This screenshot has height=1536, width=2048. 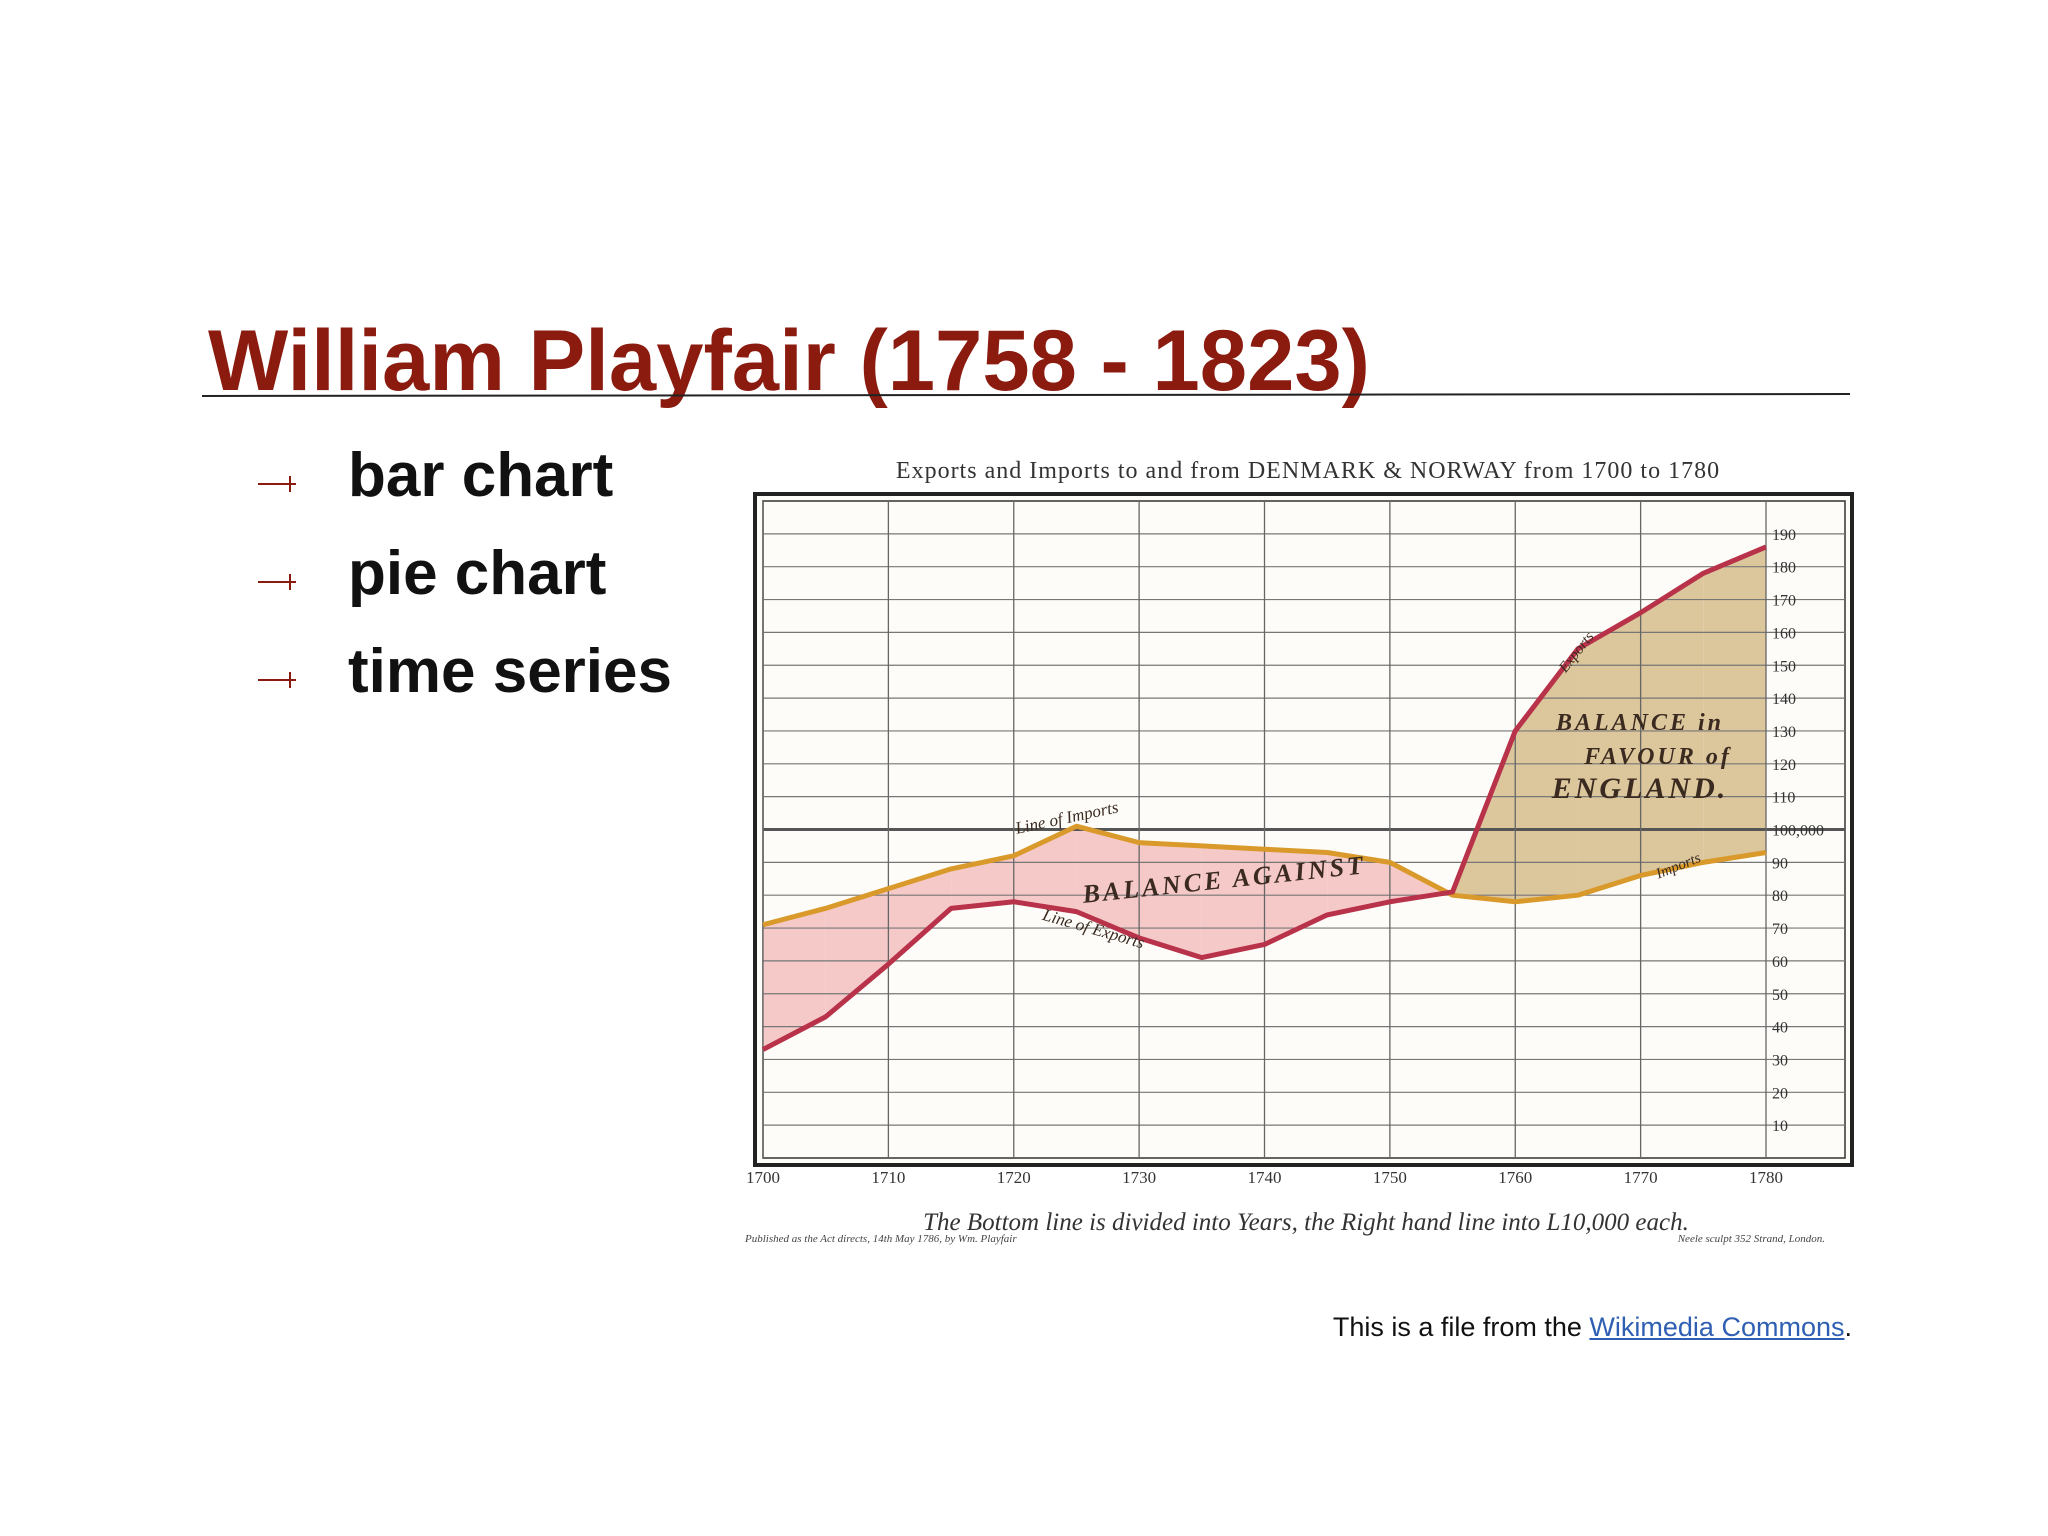 What do you see at coordinates (277, 582) in the screenshot?
I see `bullet-markers` at bounding box center [277, 582].